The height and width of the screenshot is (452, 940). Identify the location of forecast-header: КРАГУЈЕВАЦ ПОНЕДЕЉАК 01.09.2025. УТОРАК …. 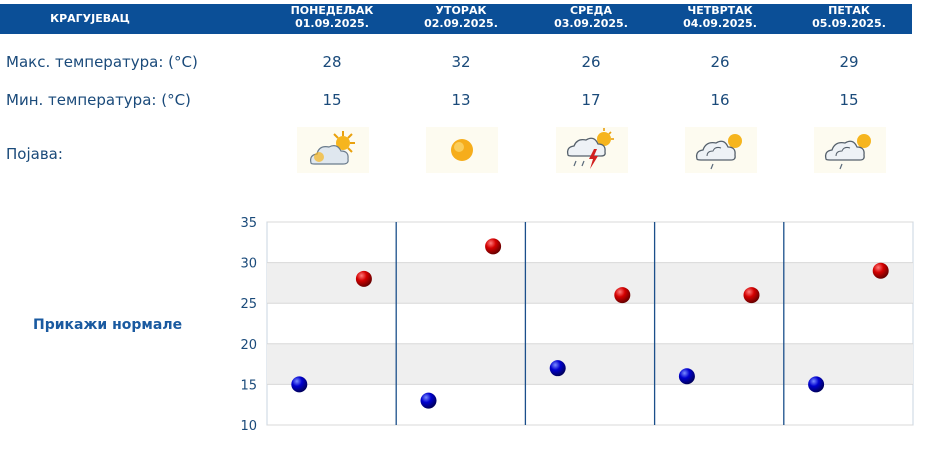
(456, 19).